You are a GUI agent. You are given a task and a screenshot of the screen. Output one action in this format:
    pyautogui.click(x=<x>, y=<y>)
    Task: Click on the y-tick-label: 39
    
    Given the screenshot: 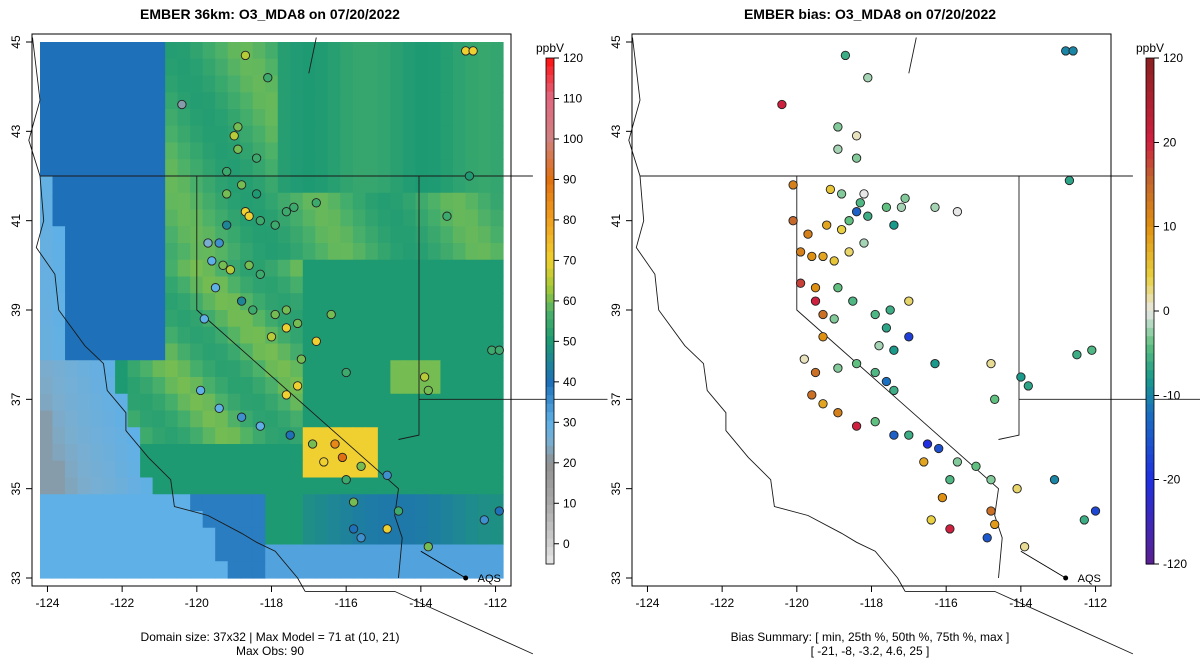 What is the action you would take?
    pyautogui.click(x=16, y=310)
    